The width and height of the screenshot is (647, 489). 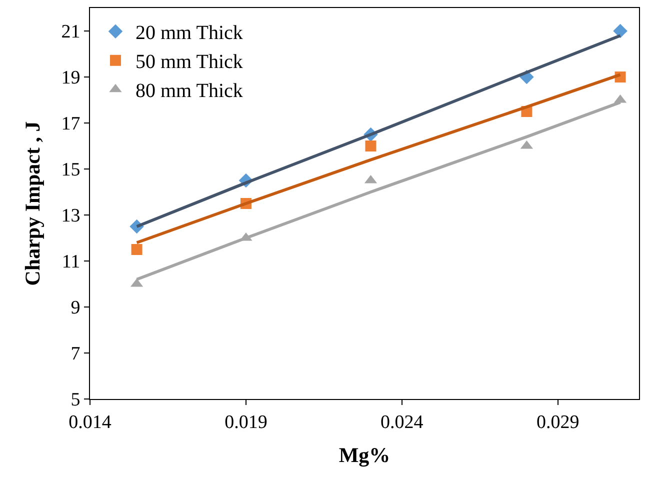 I want to click on legend-label: 20 mm Thick, so click(x=189, y=33).